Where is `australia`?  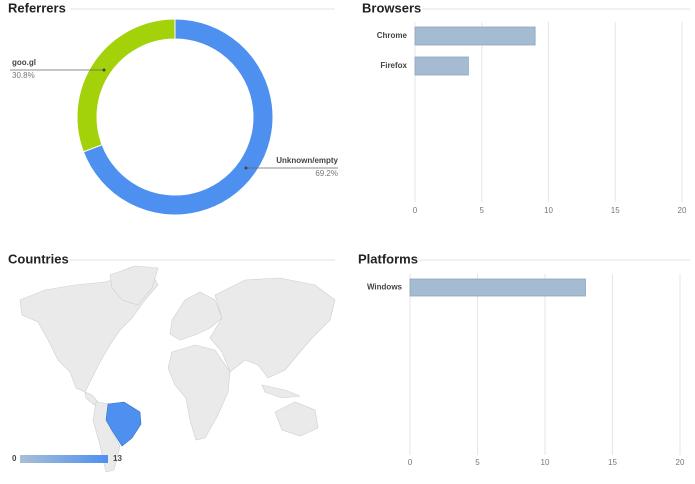 australia is located at coordinates (296, 419).